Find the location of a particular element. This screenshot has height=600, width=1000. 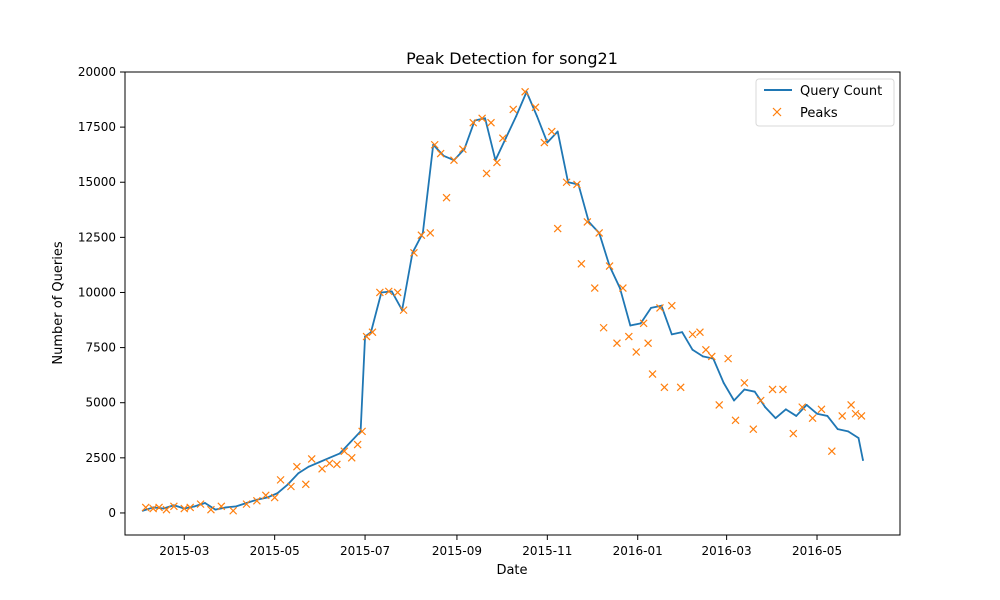

x-tick-label: 2016-03 is located at coordinates (727, 551).